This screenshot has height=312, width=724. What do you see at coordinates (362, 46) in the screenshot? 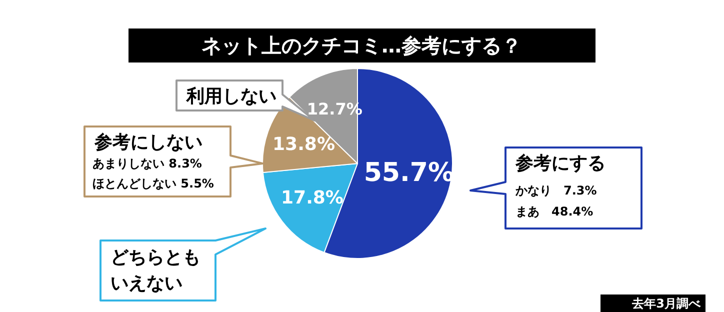
I see `chart-title: ネット上のクチコミ…参考にする？` at bounding box center [362, 46].